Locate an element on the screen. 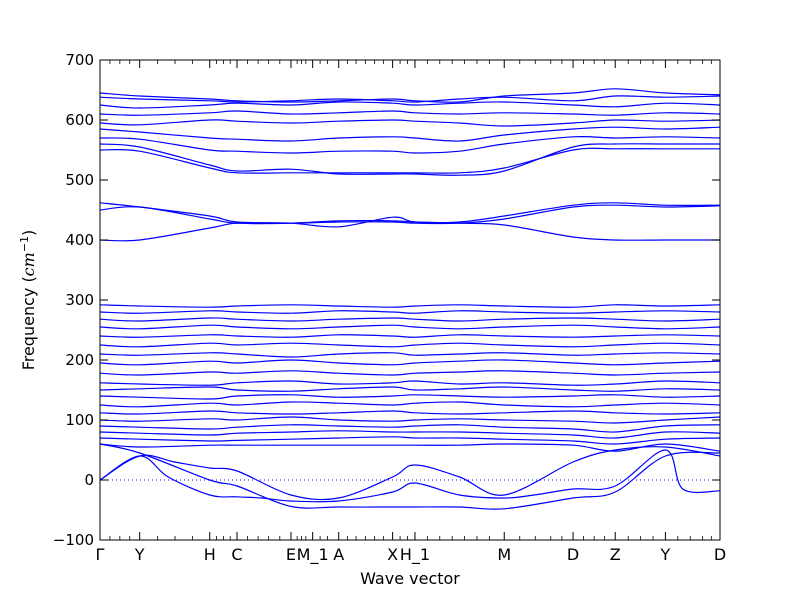 This screenshot has width=800, height=600. kpoint-label: H is located at coordinates (210, 554).